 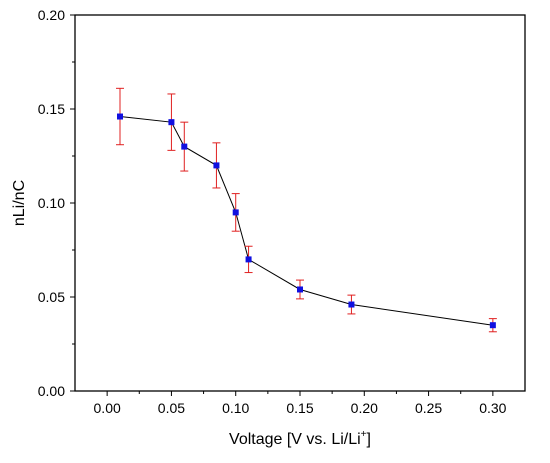 I want to click on y-tick-label: 0.00, so click(x=51, y=391).